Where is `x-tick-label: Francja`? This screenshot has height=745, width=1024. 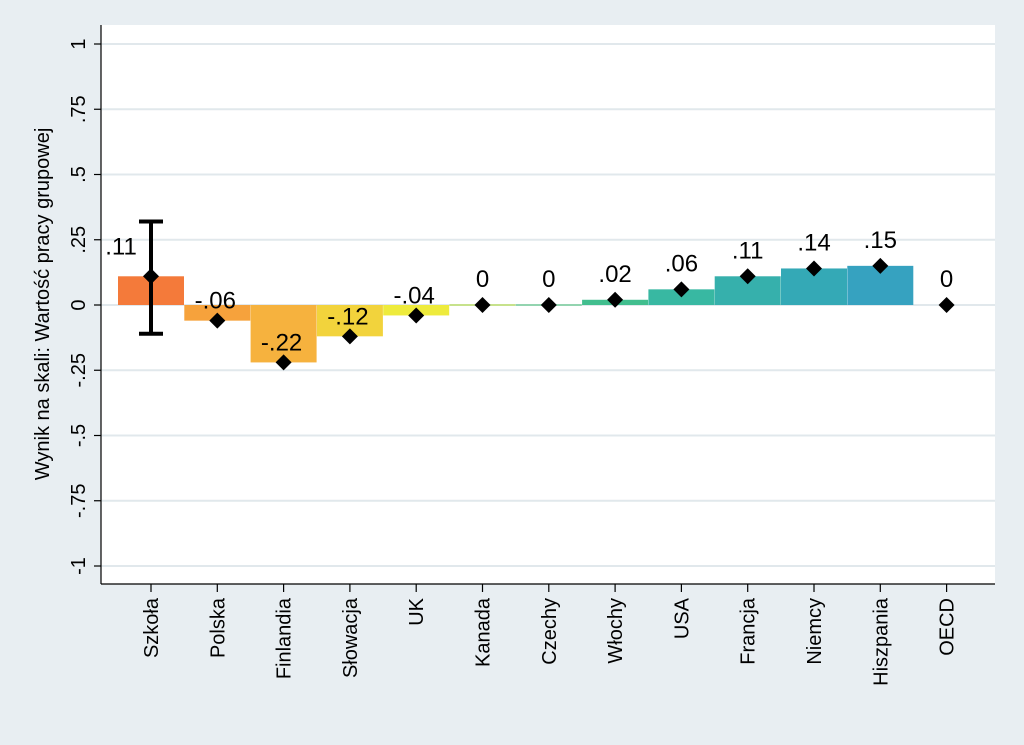 x-tick-label: Francja is located at coordinates (749, 631).